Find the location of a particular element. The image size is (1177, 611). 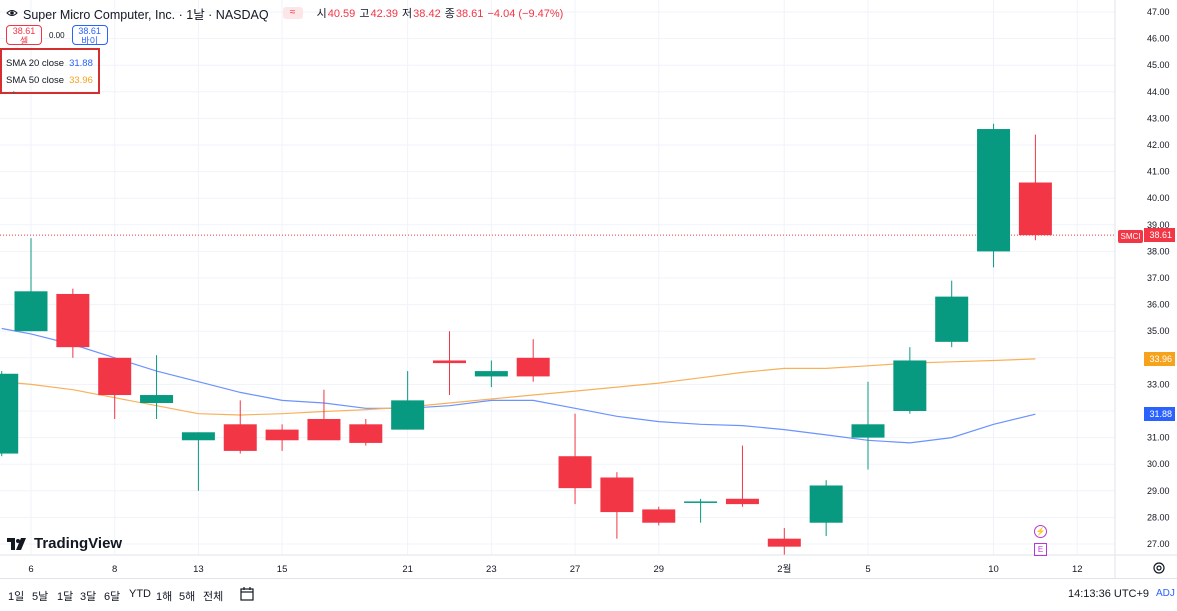

buy-button: 38.61 바이 is located at coordinates (89, 35).